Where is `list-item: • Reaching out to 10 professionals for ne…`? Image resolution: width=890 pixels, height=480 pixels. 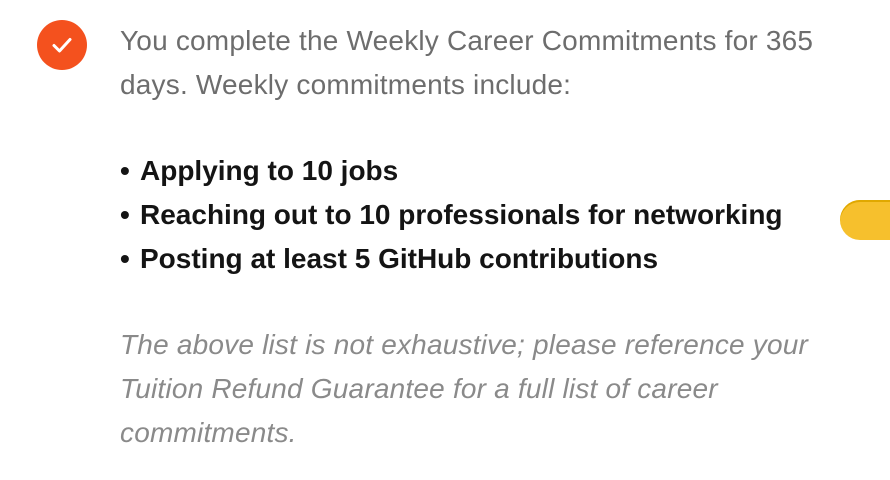 list-item: • Reaching out to 10 professionals for ne… is located at coordinates (480, 215).